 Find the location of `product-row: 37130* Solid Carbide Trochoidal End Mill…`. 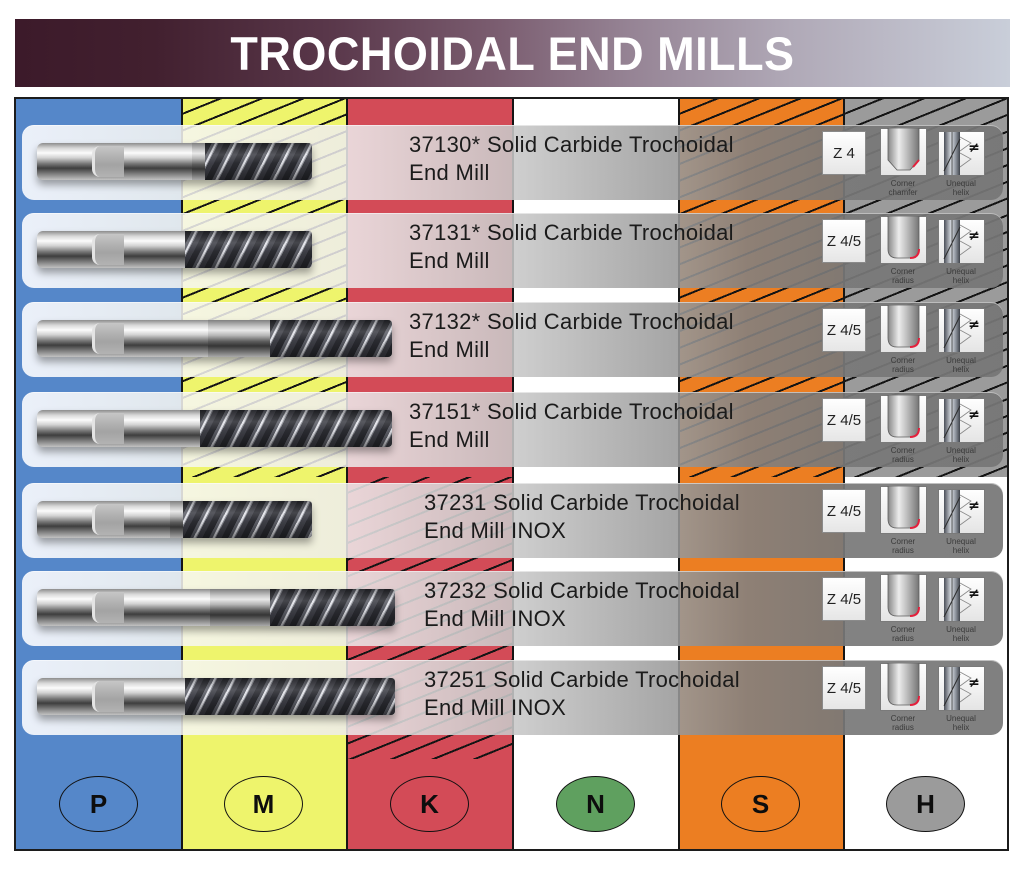

product-row: 37130* Solid Carbide Trochoidal End Mill… is located at coordinates (512, 162).